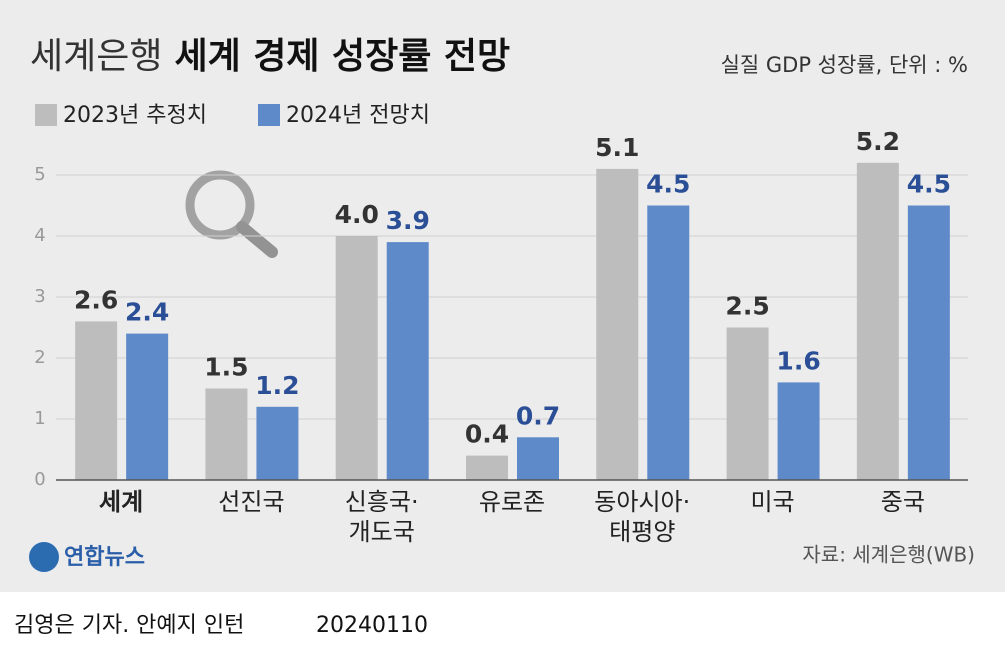  Describe the element at coordinates (888, 555) in the screenshot. I see `source: 자료: 세계은행(WB)` at that location.